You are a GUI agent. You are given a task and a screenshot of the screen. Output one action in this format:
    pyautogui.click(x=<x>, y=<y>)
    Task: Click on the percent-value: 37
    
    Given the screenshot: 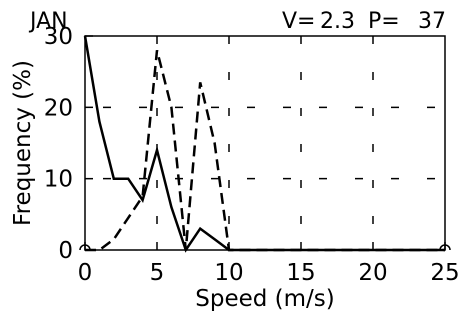 What is the action you would take?
    pyautogui.click(x=432, y=21)
    